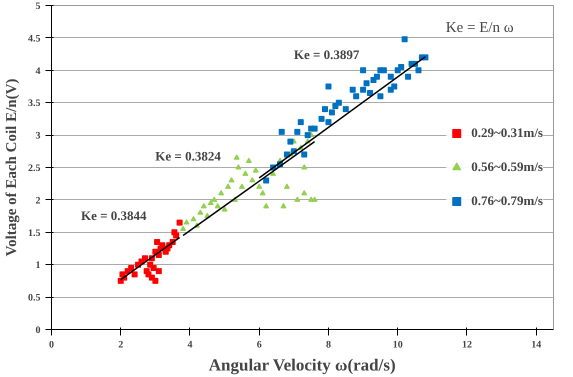 This screenshot has width=573, height=377. Describe the element at coordinates (38, 136) in the screenshot. I see `y-tick-label: 3` at that location.